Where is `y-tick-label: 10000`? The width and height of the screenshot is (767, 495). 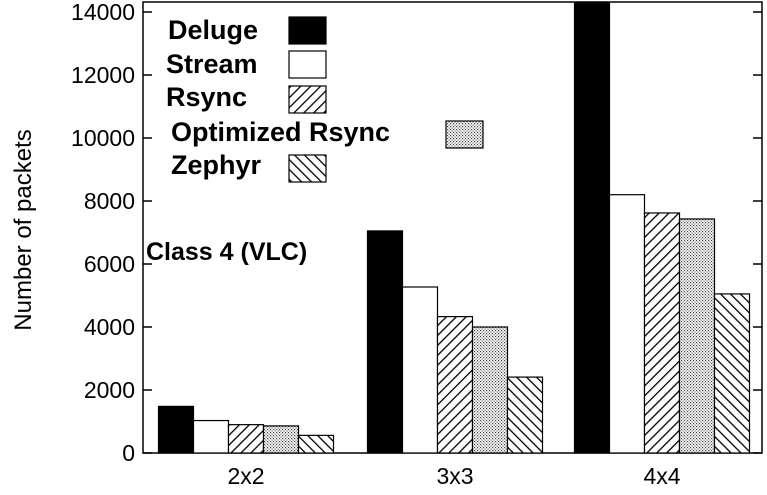
y-tick-label: 10000 is located at coordinates (103, 138).